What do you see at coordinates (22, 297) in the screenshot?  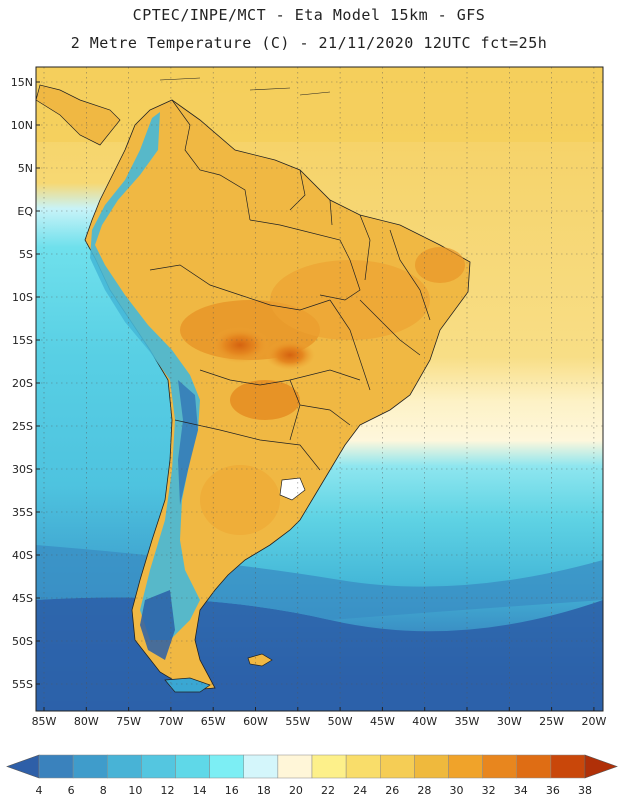 I see `lat-label: 10S` at bounding box center [22, 297].